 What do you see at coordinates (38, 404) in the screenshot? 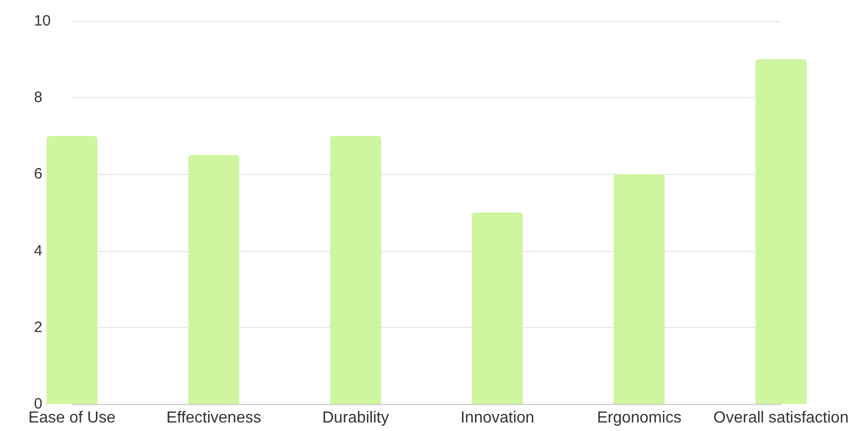
I see `y-tick-label: 0` at bounding box center [38, 404].